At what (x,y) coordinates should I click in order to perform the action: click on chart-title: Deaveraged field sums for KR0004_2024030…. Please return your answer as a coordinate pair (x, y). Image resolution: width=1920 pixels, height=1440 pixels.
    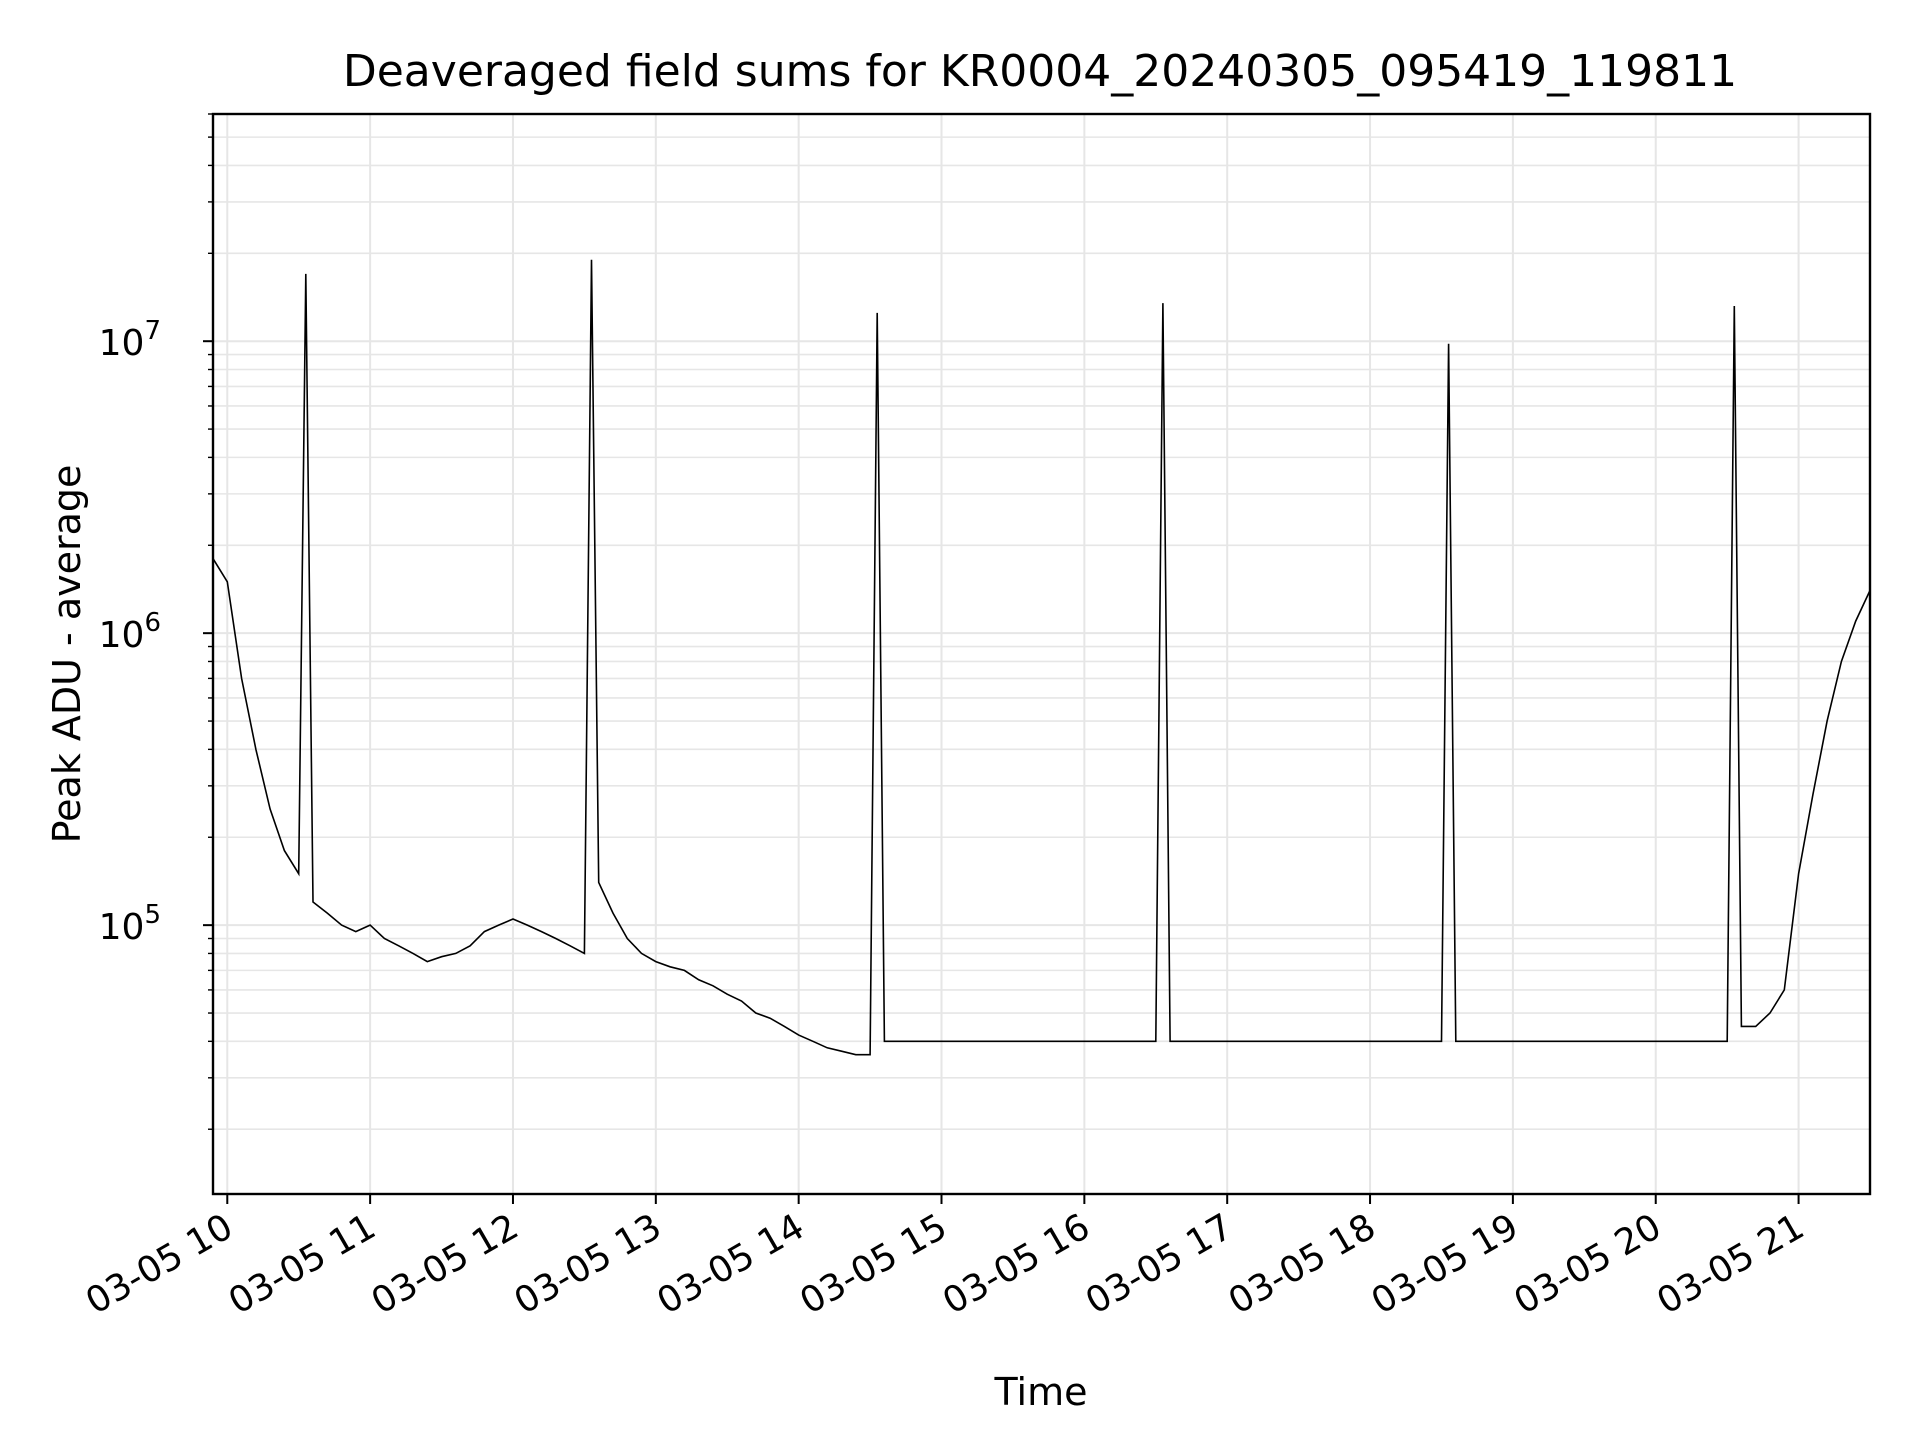
    Looking at the image, I should click on (1040, 71).